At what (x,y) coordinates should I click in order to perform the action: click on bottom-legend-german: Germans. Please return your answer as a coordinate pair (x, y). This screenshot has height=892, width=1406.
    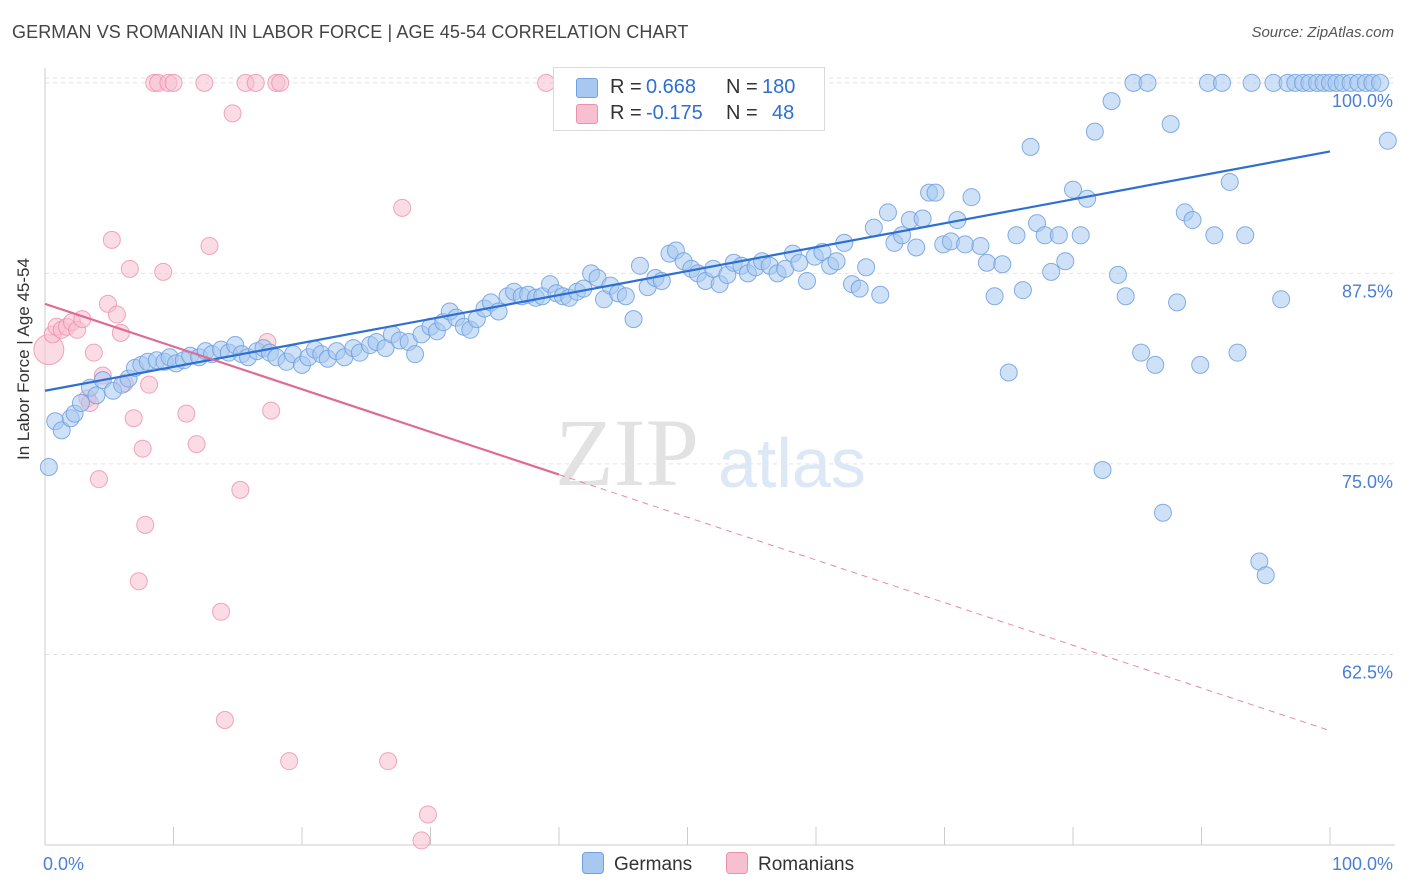
    Looking at the image, I should click on (637, 864).